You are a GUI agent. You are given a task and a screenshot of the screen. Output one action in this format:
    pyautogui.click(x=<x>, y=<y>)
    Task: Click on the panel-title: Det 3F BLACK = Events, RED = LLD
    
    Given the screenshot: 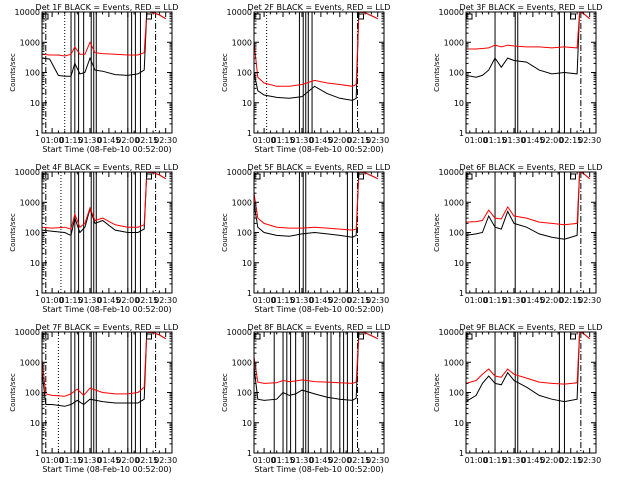 What is the action you would take?
    pyautogui.click(x=531, y=7)
    